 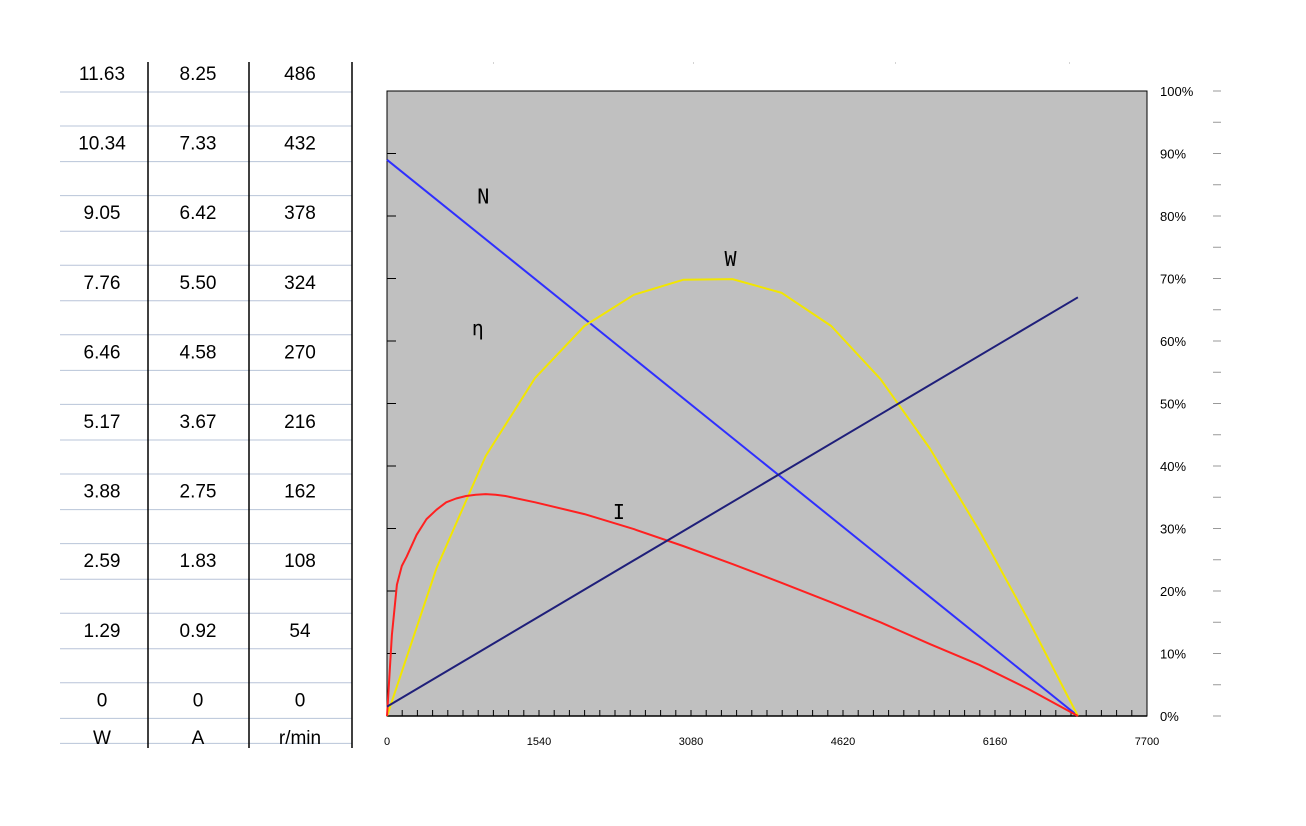 What do you see at coordinates (300, 492) in the screenshot?
I see `table-cell: 162` at bounding box center [300, 492].